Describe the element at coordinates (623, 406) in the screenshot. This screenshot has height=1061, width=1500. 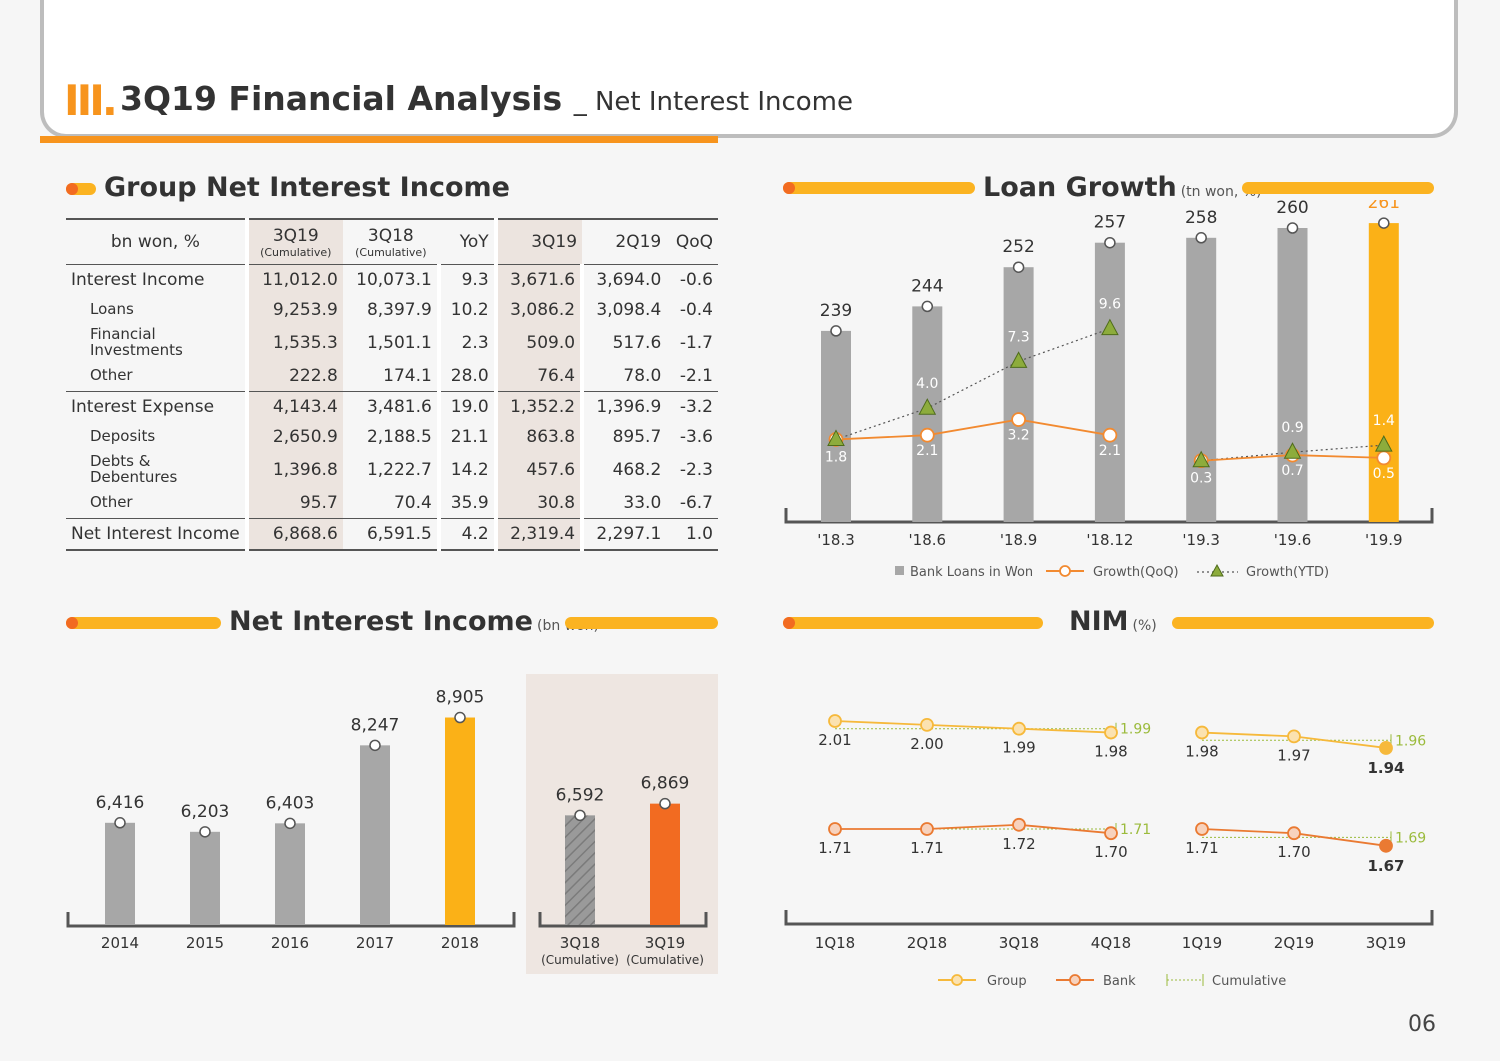
I see `table-cell: 1,396.9` at that location.